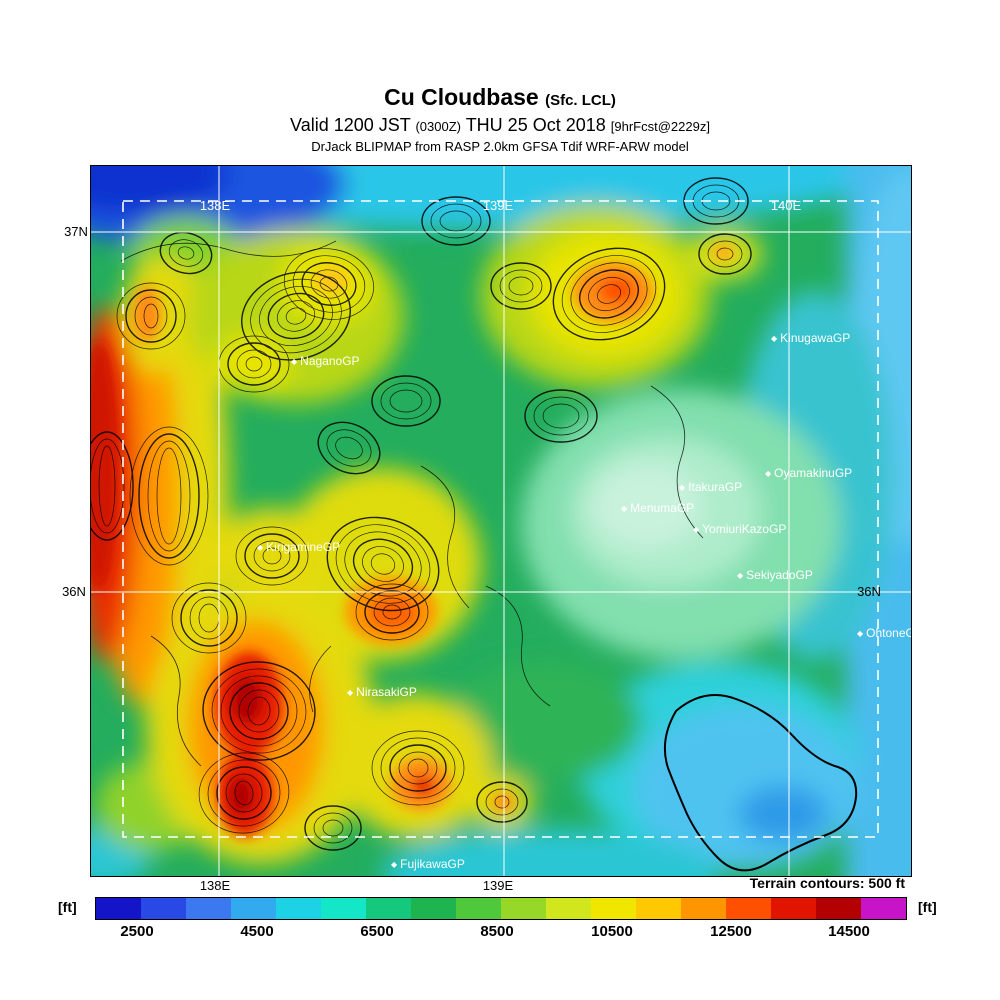 This screenshot has width=1000, height=1000. What do you see at coordinates (137, 931) in the screenshot?
I see `colorbar-tick-2500: 2500` at bounding box center [137, 931].